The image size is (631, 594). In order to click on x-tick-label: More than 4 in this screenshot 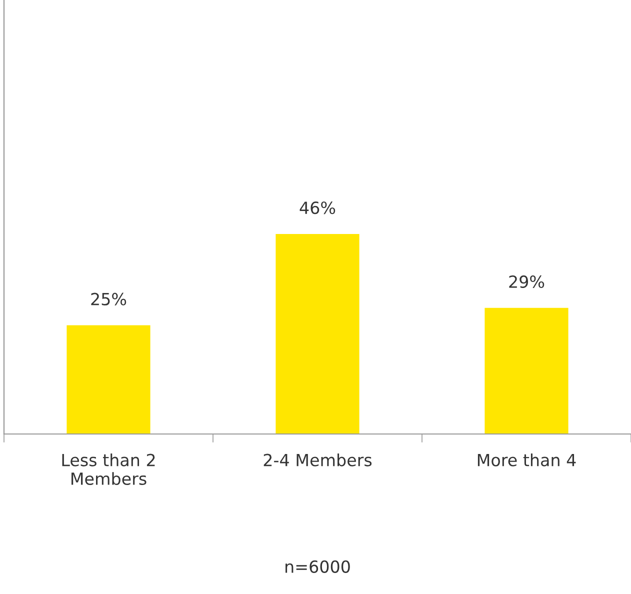, I will do `click(527, 459)`.